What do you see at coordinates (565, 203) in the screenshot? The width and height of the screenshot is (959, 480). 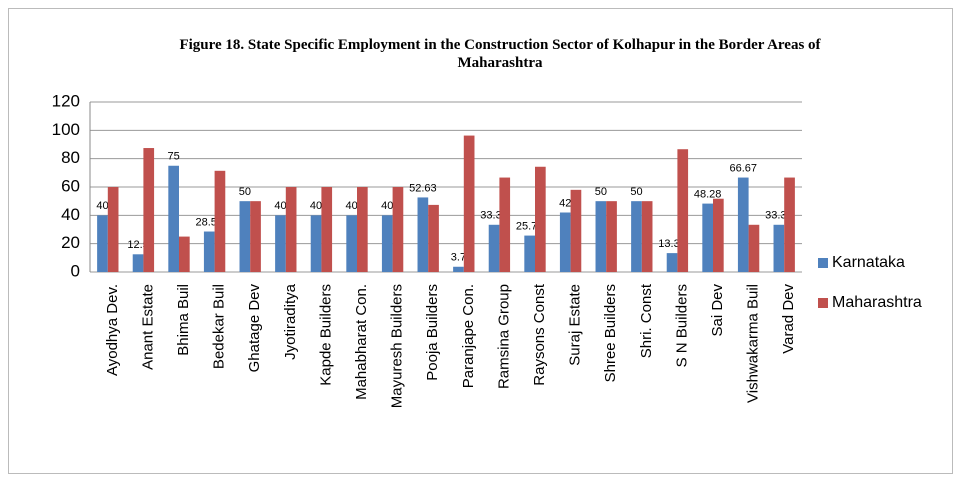 I see `data-label: 42` at bounding box center [565, 203].